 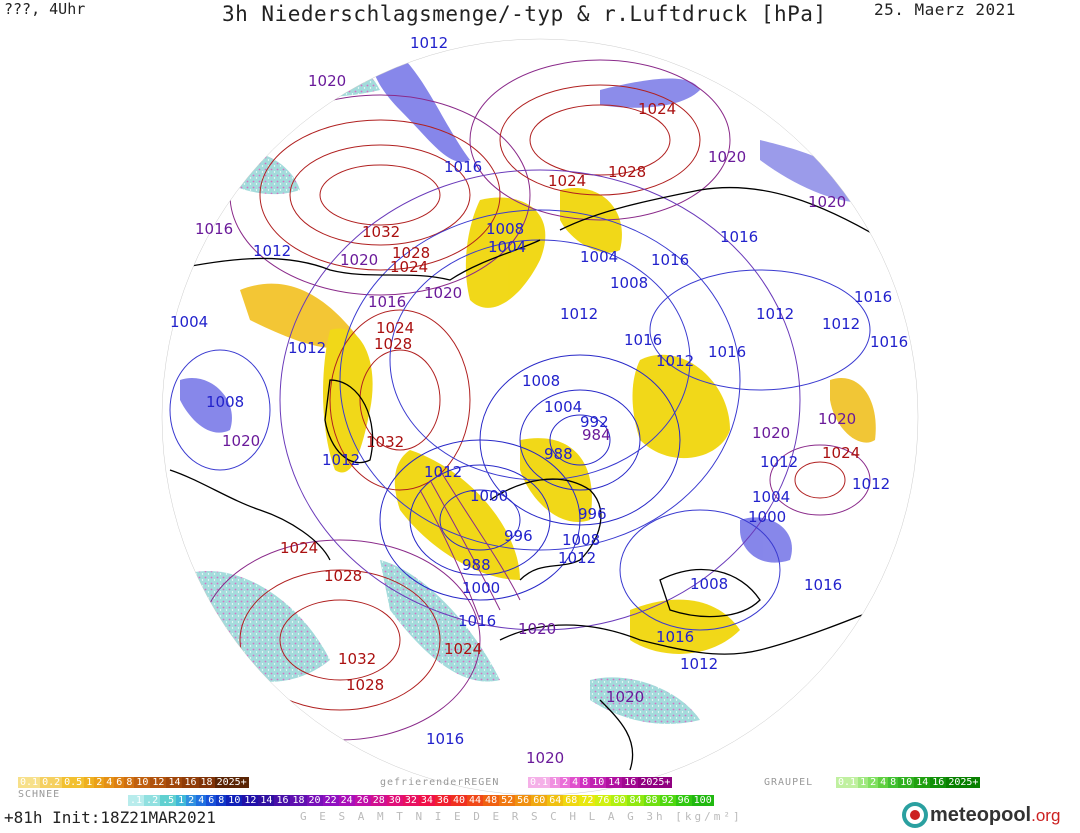 What do you see at coordinates (442, 800) in the screenshot?
I see `legend-swatch: 36` at bounding box center [442, 800].